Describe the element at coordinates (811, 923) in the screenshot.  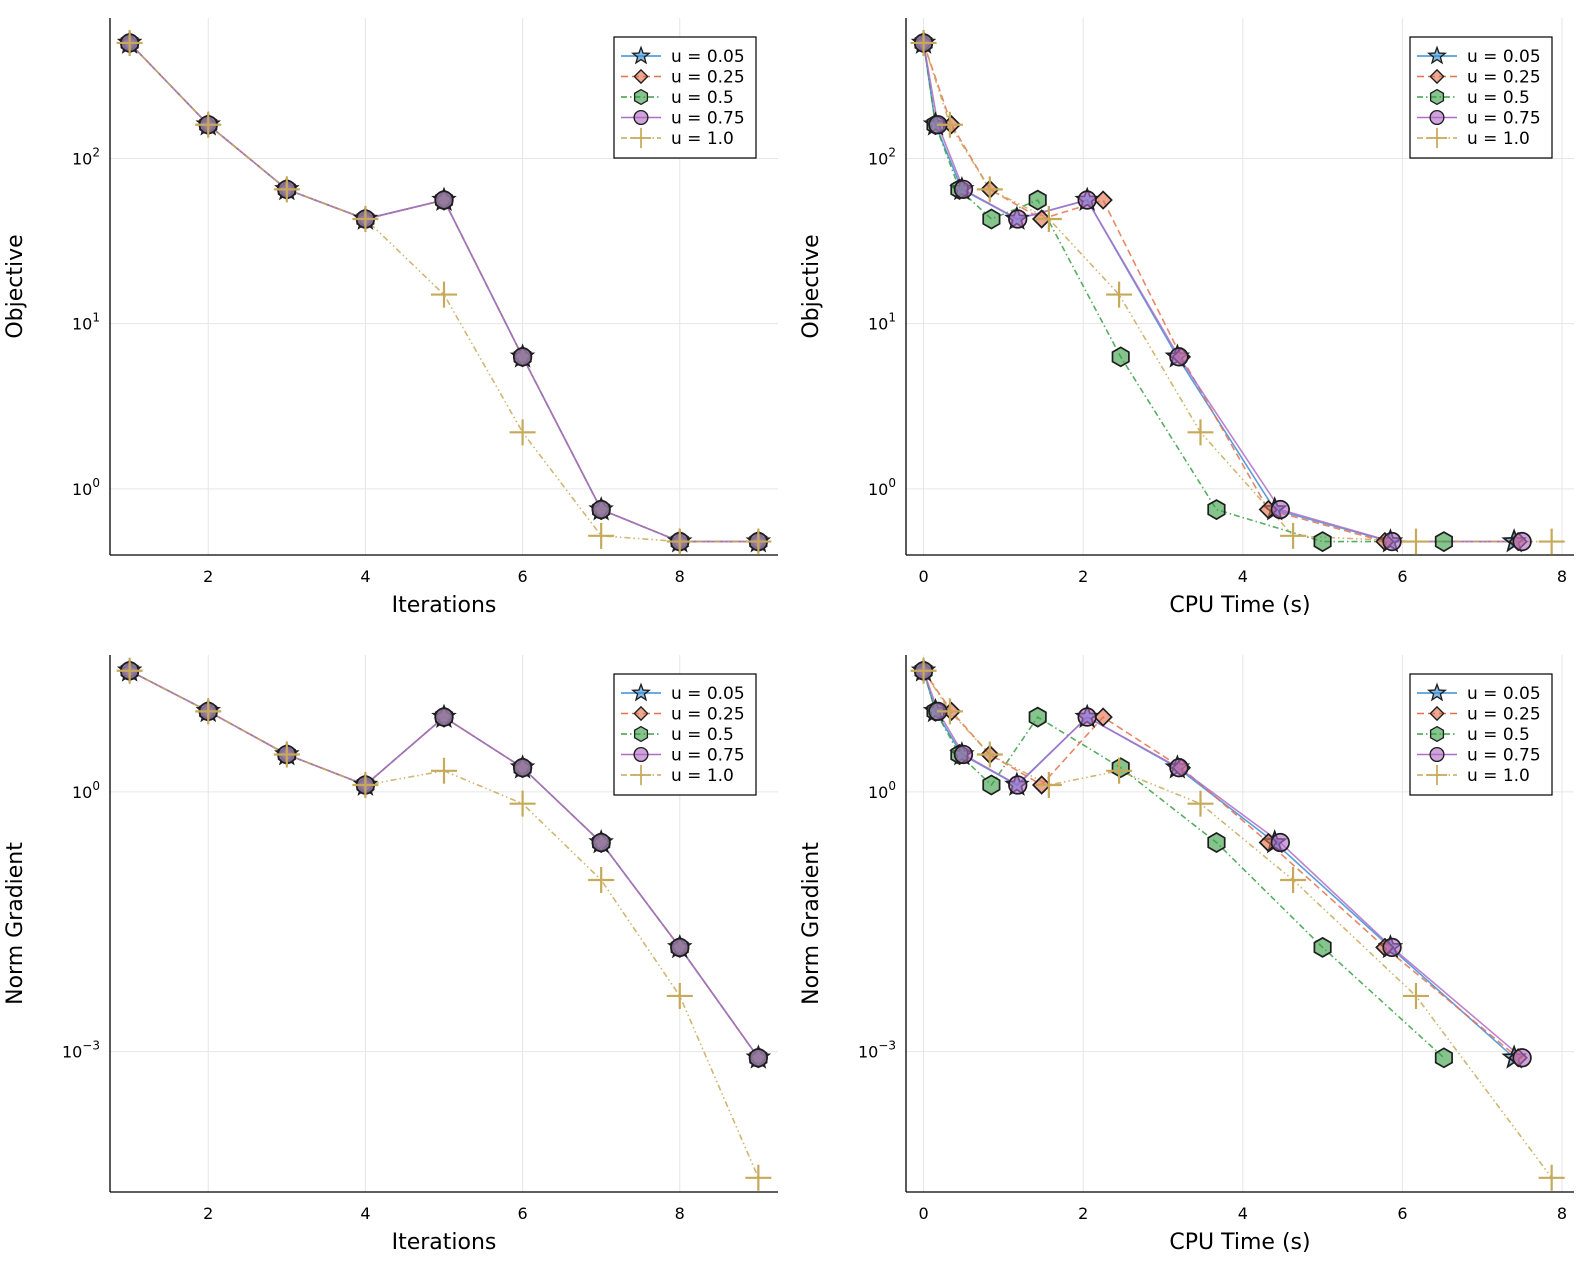
I see `y-axis-label: Norm Gradient` at that location.